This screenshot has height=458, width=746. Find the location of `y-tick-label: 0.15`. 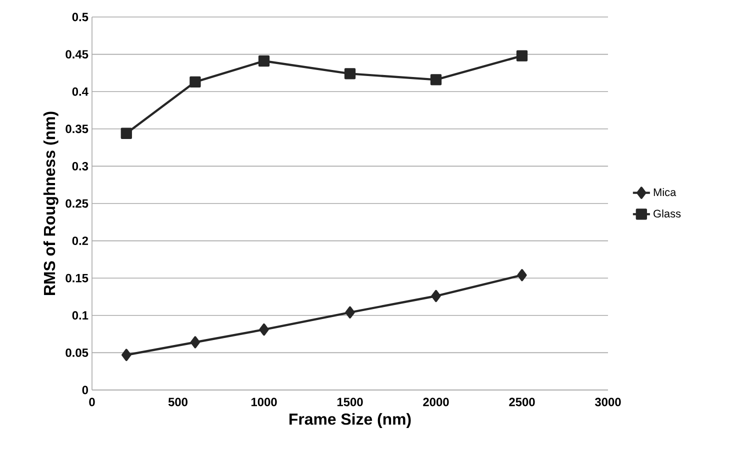

y-tick-label: 0.15 is located at coordinates (77, 278).